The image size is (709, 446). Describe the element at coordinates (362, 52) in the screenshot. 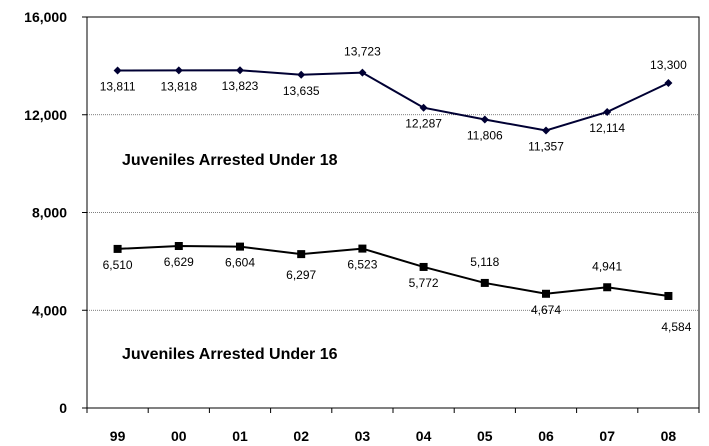

I see `data-label: 13,723` at that location.